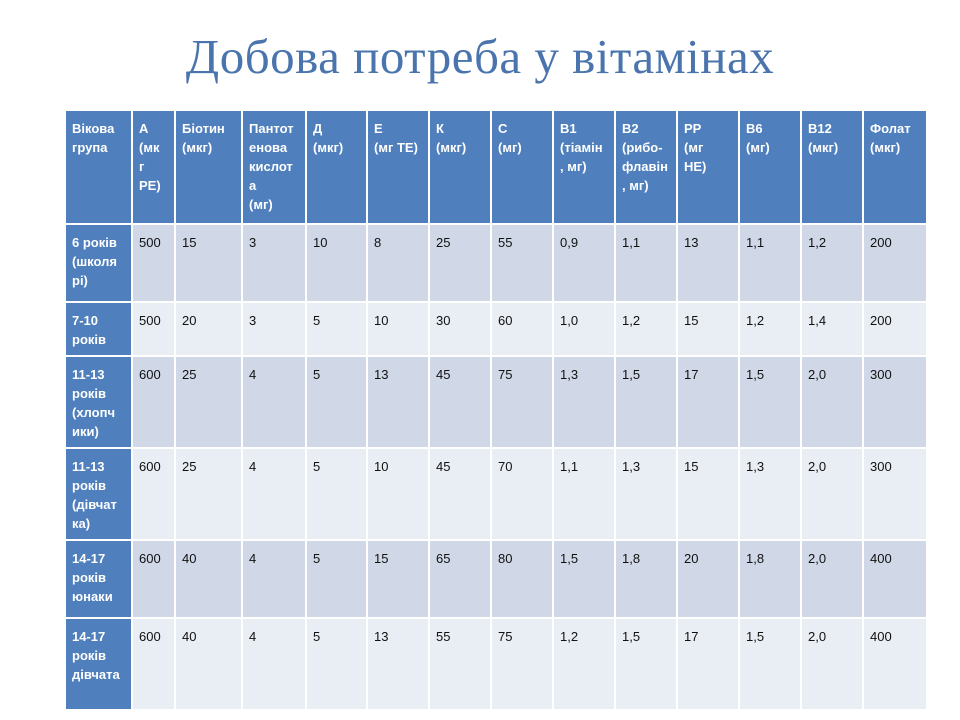 This screenshot has height=720, width=960. Describe the element at coordinates (208, 167) in the screenshot. I see `header-biotin: Біотин (мкг)` at that location.